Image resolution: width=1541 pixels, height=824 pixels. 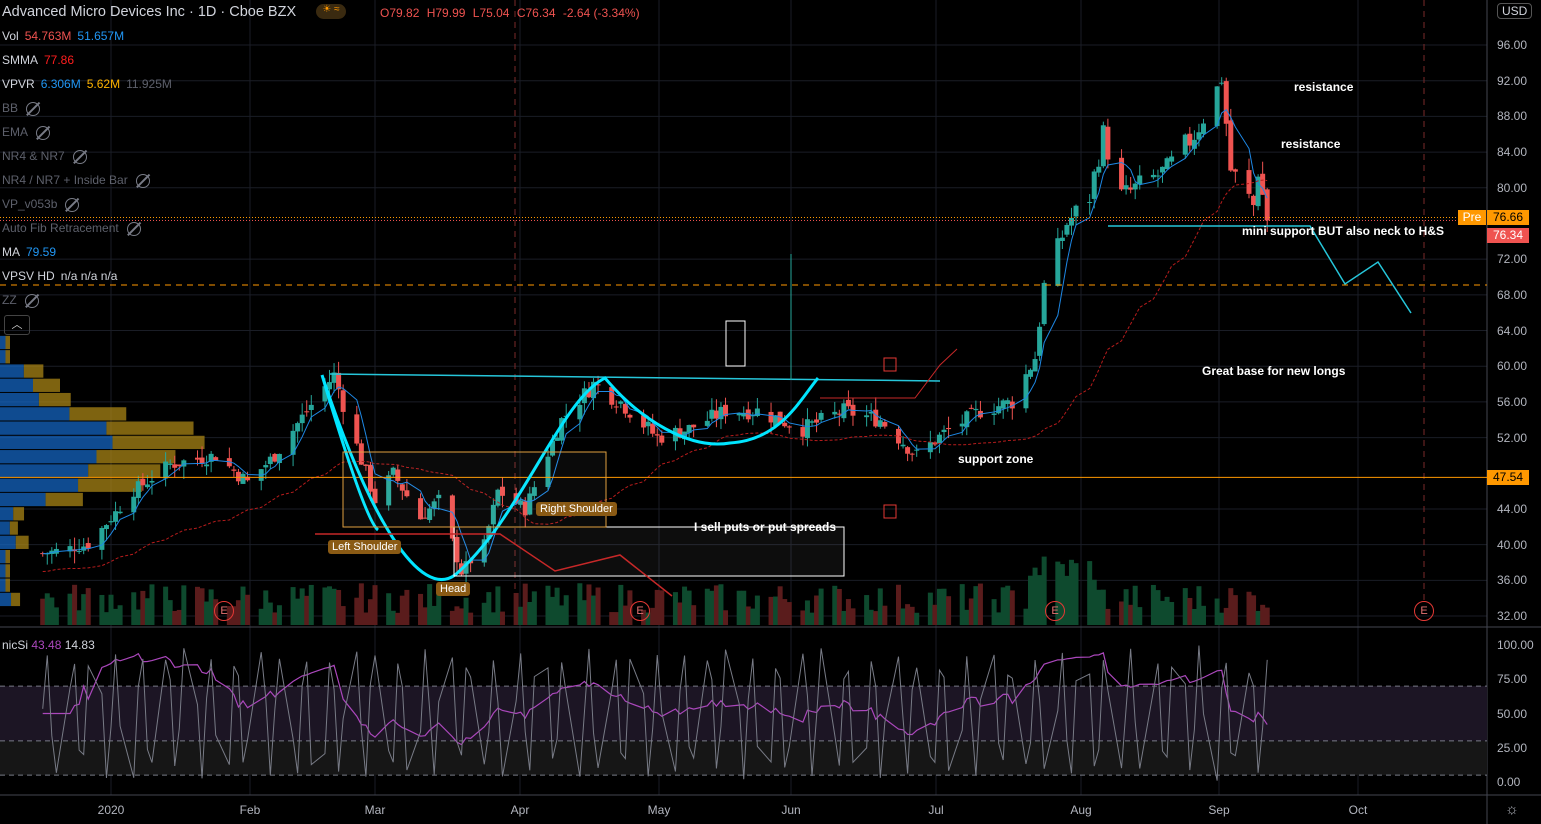 I want to click on indicator-legend: Vol 54.763M 51.657M, so click(x=63, y=36).